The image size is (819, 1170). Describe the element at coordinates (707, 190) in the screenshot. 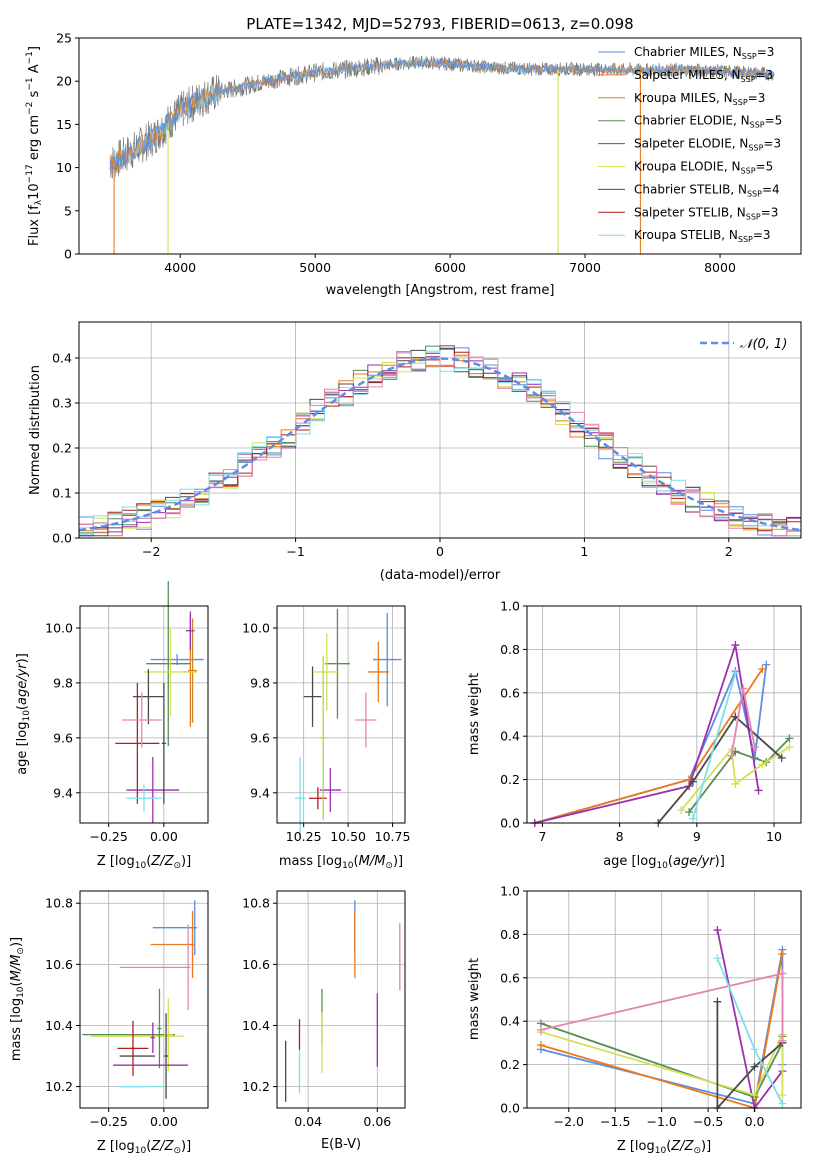

I see `legend-label: Chabrier STELIB, NSSP=4` at that location.